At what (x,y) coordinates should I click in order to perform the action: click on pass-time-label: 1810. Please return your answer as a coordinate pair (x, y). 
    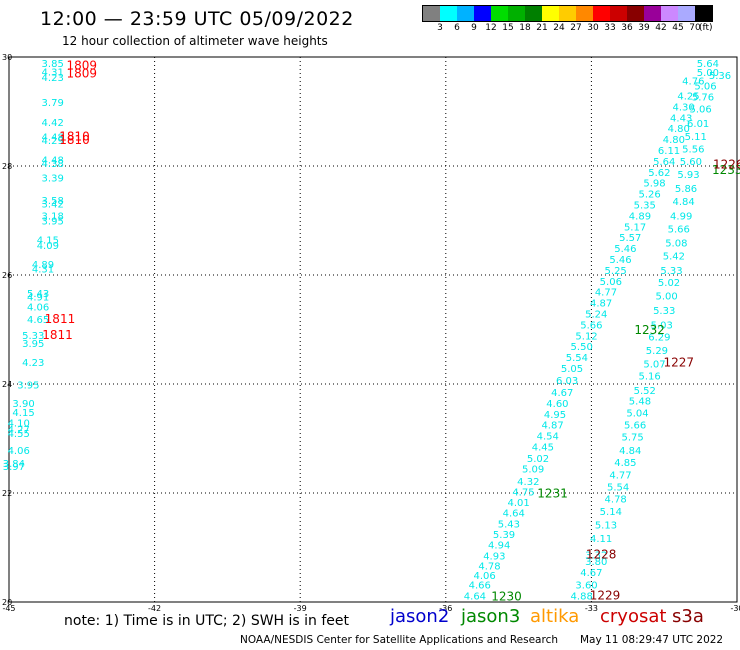
    Looking at the image, I should click on (74, 136).